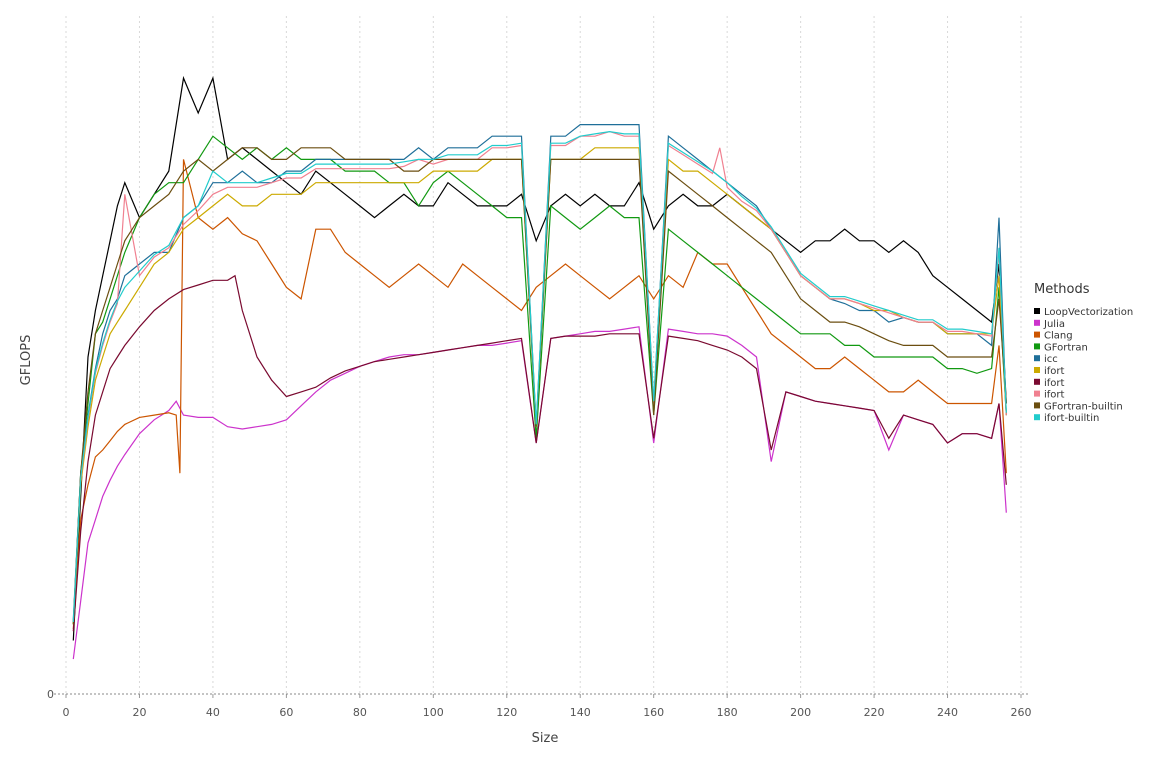 The image size is (1152, 768). I want to click on y-tick-label: 0, so click(50, 694).